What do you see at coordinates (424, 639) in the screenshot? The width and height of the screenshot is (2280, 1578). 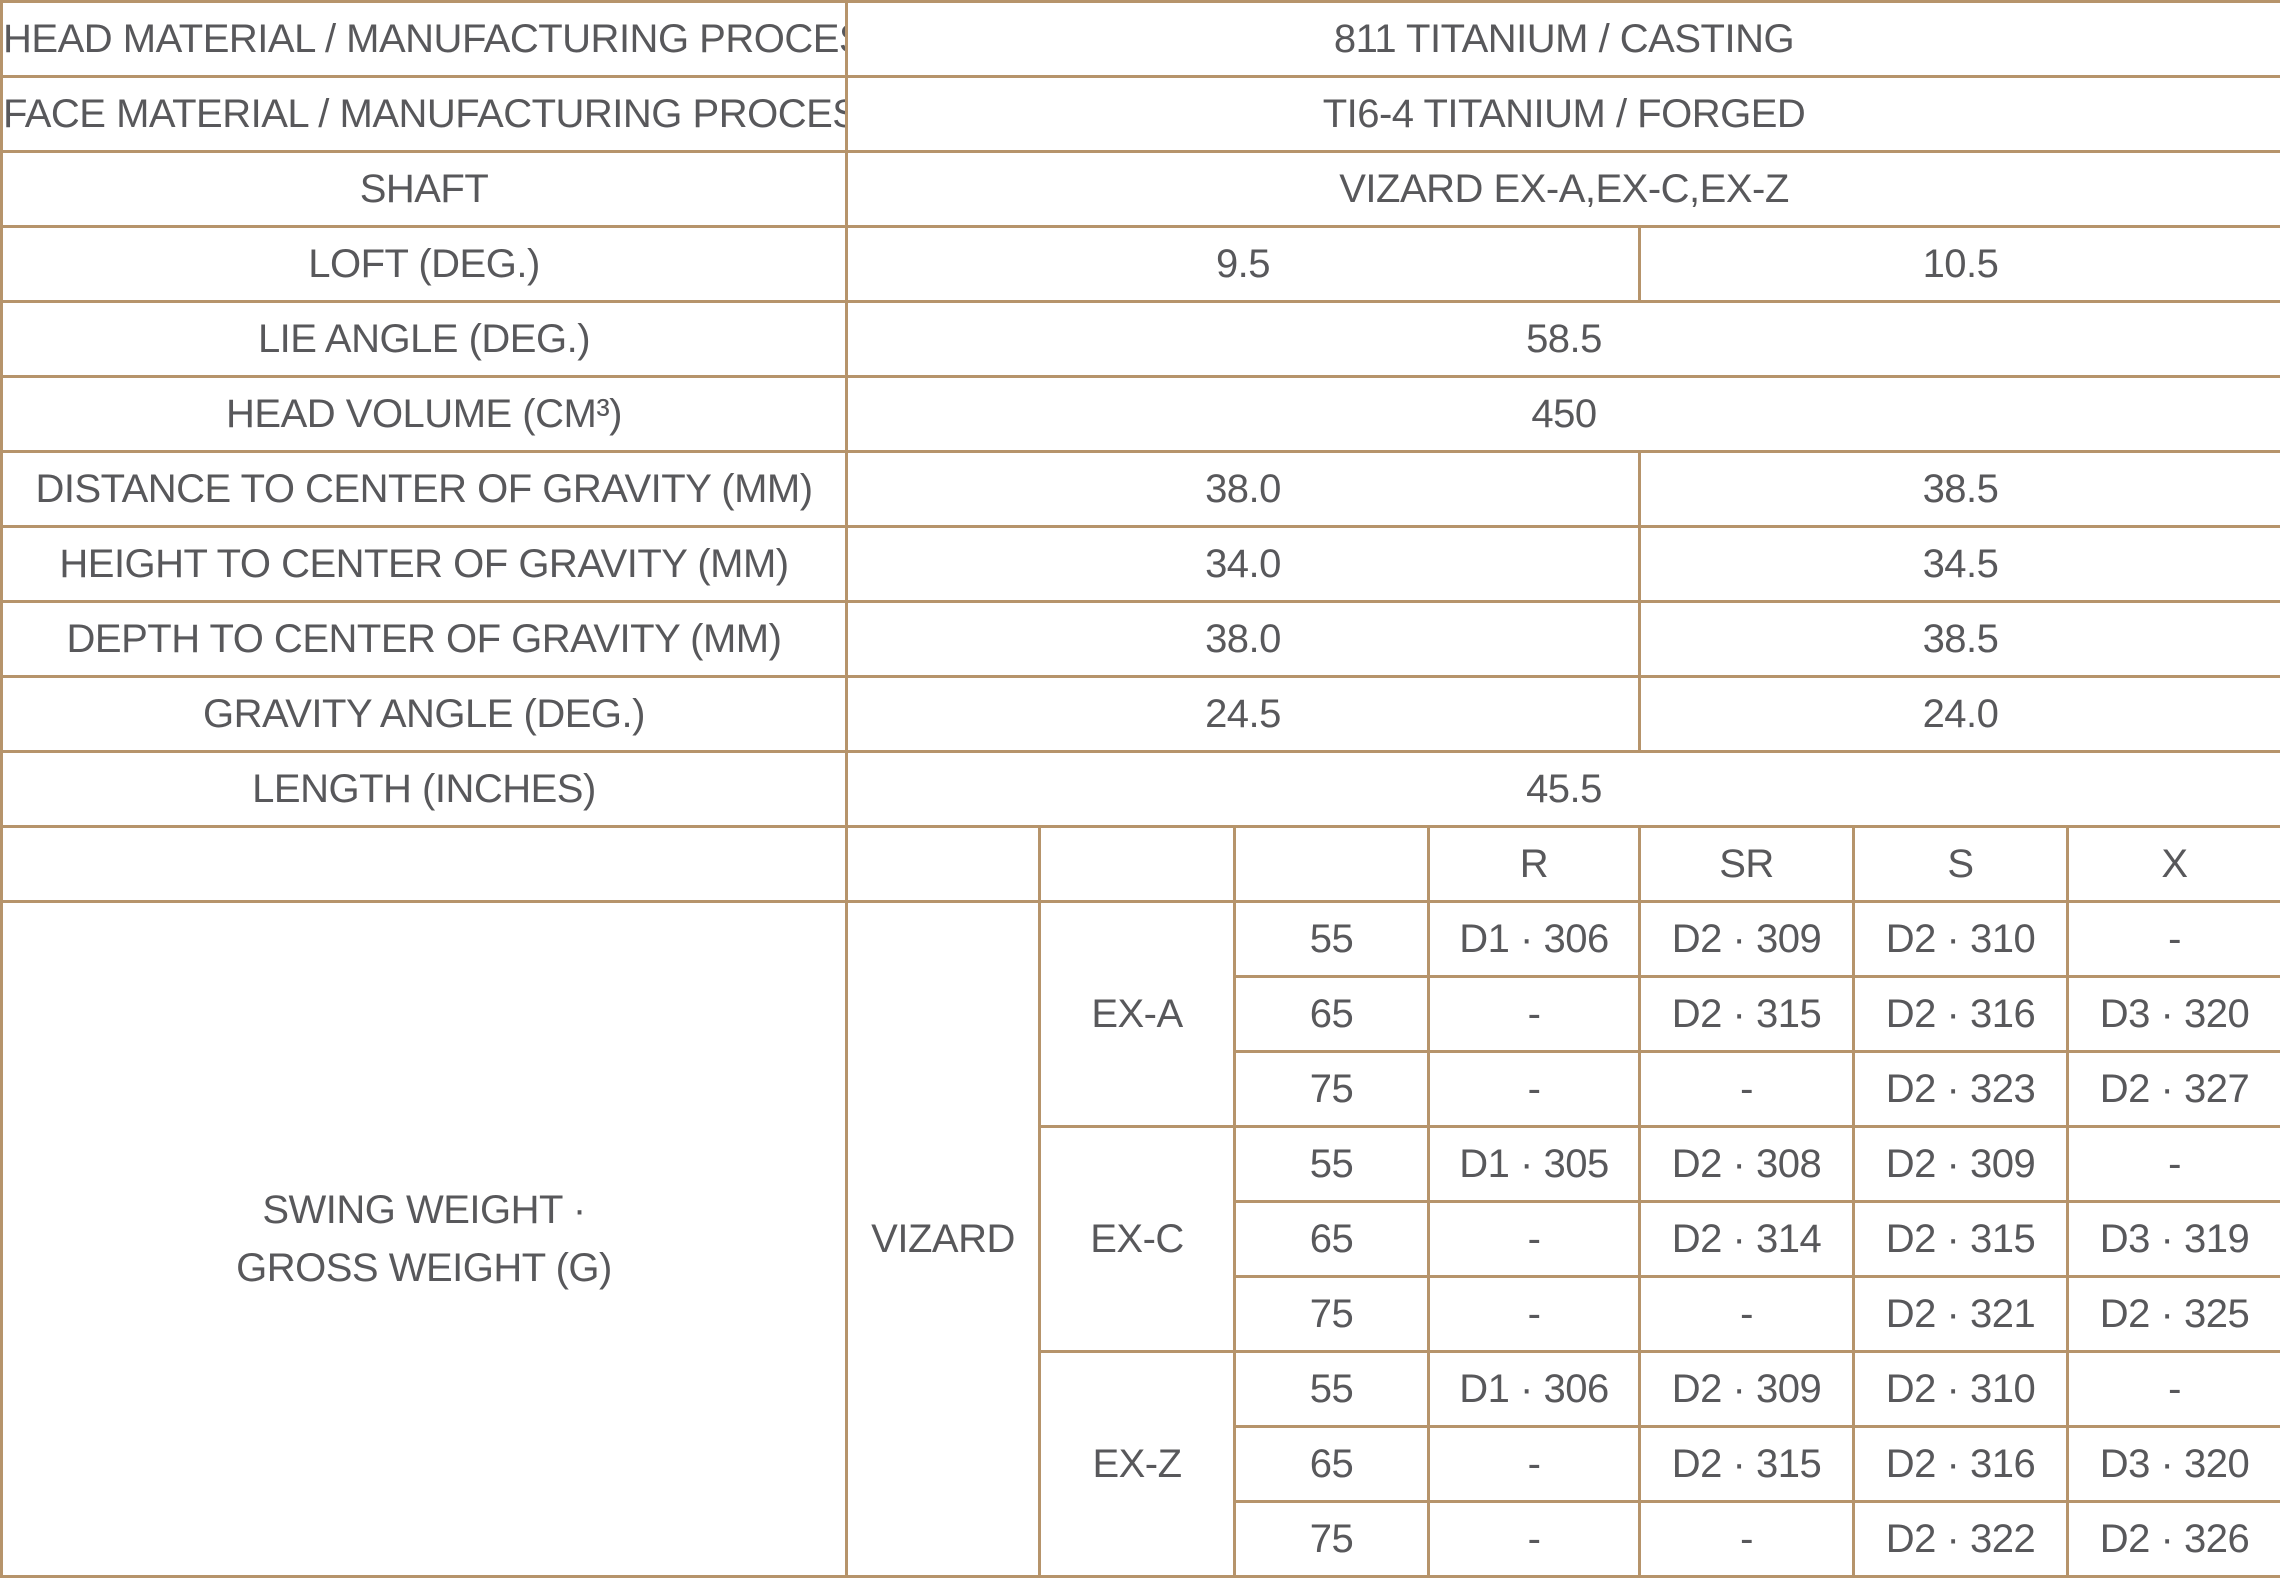 I see `spec-label: DEPTH TO CENTER OF GRAVITY (MM)` at bounding box center [424, 639].